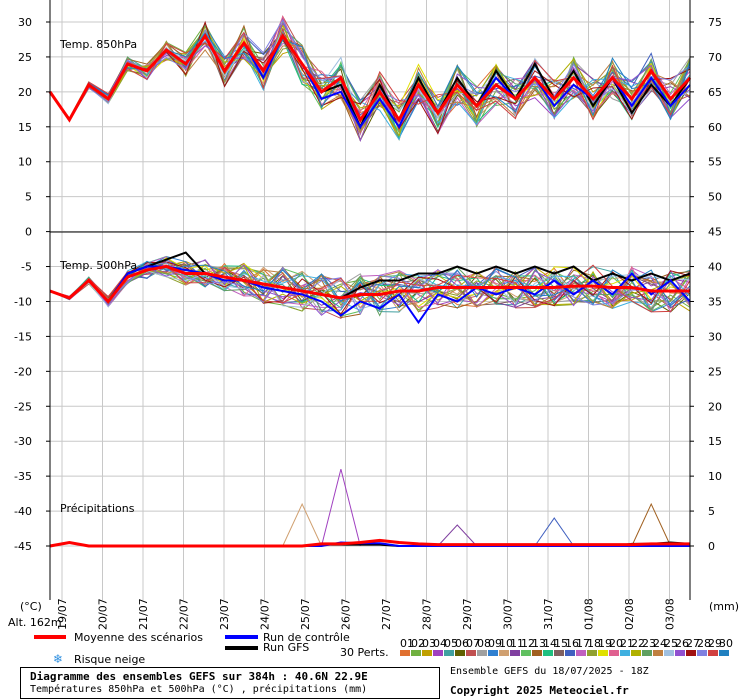  I want to click on perturbation-number: 04, so click(440, 643).